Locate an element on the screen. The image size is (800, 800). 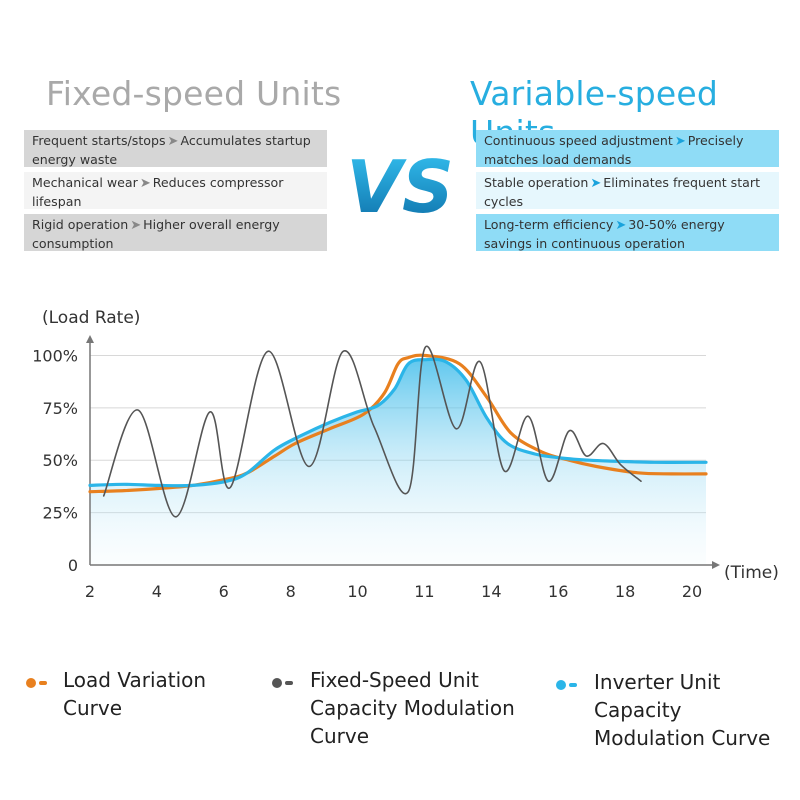
x-tick-label: 14 is located at coordinates (491, 591).